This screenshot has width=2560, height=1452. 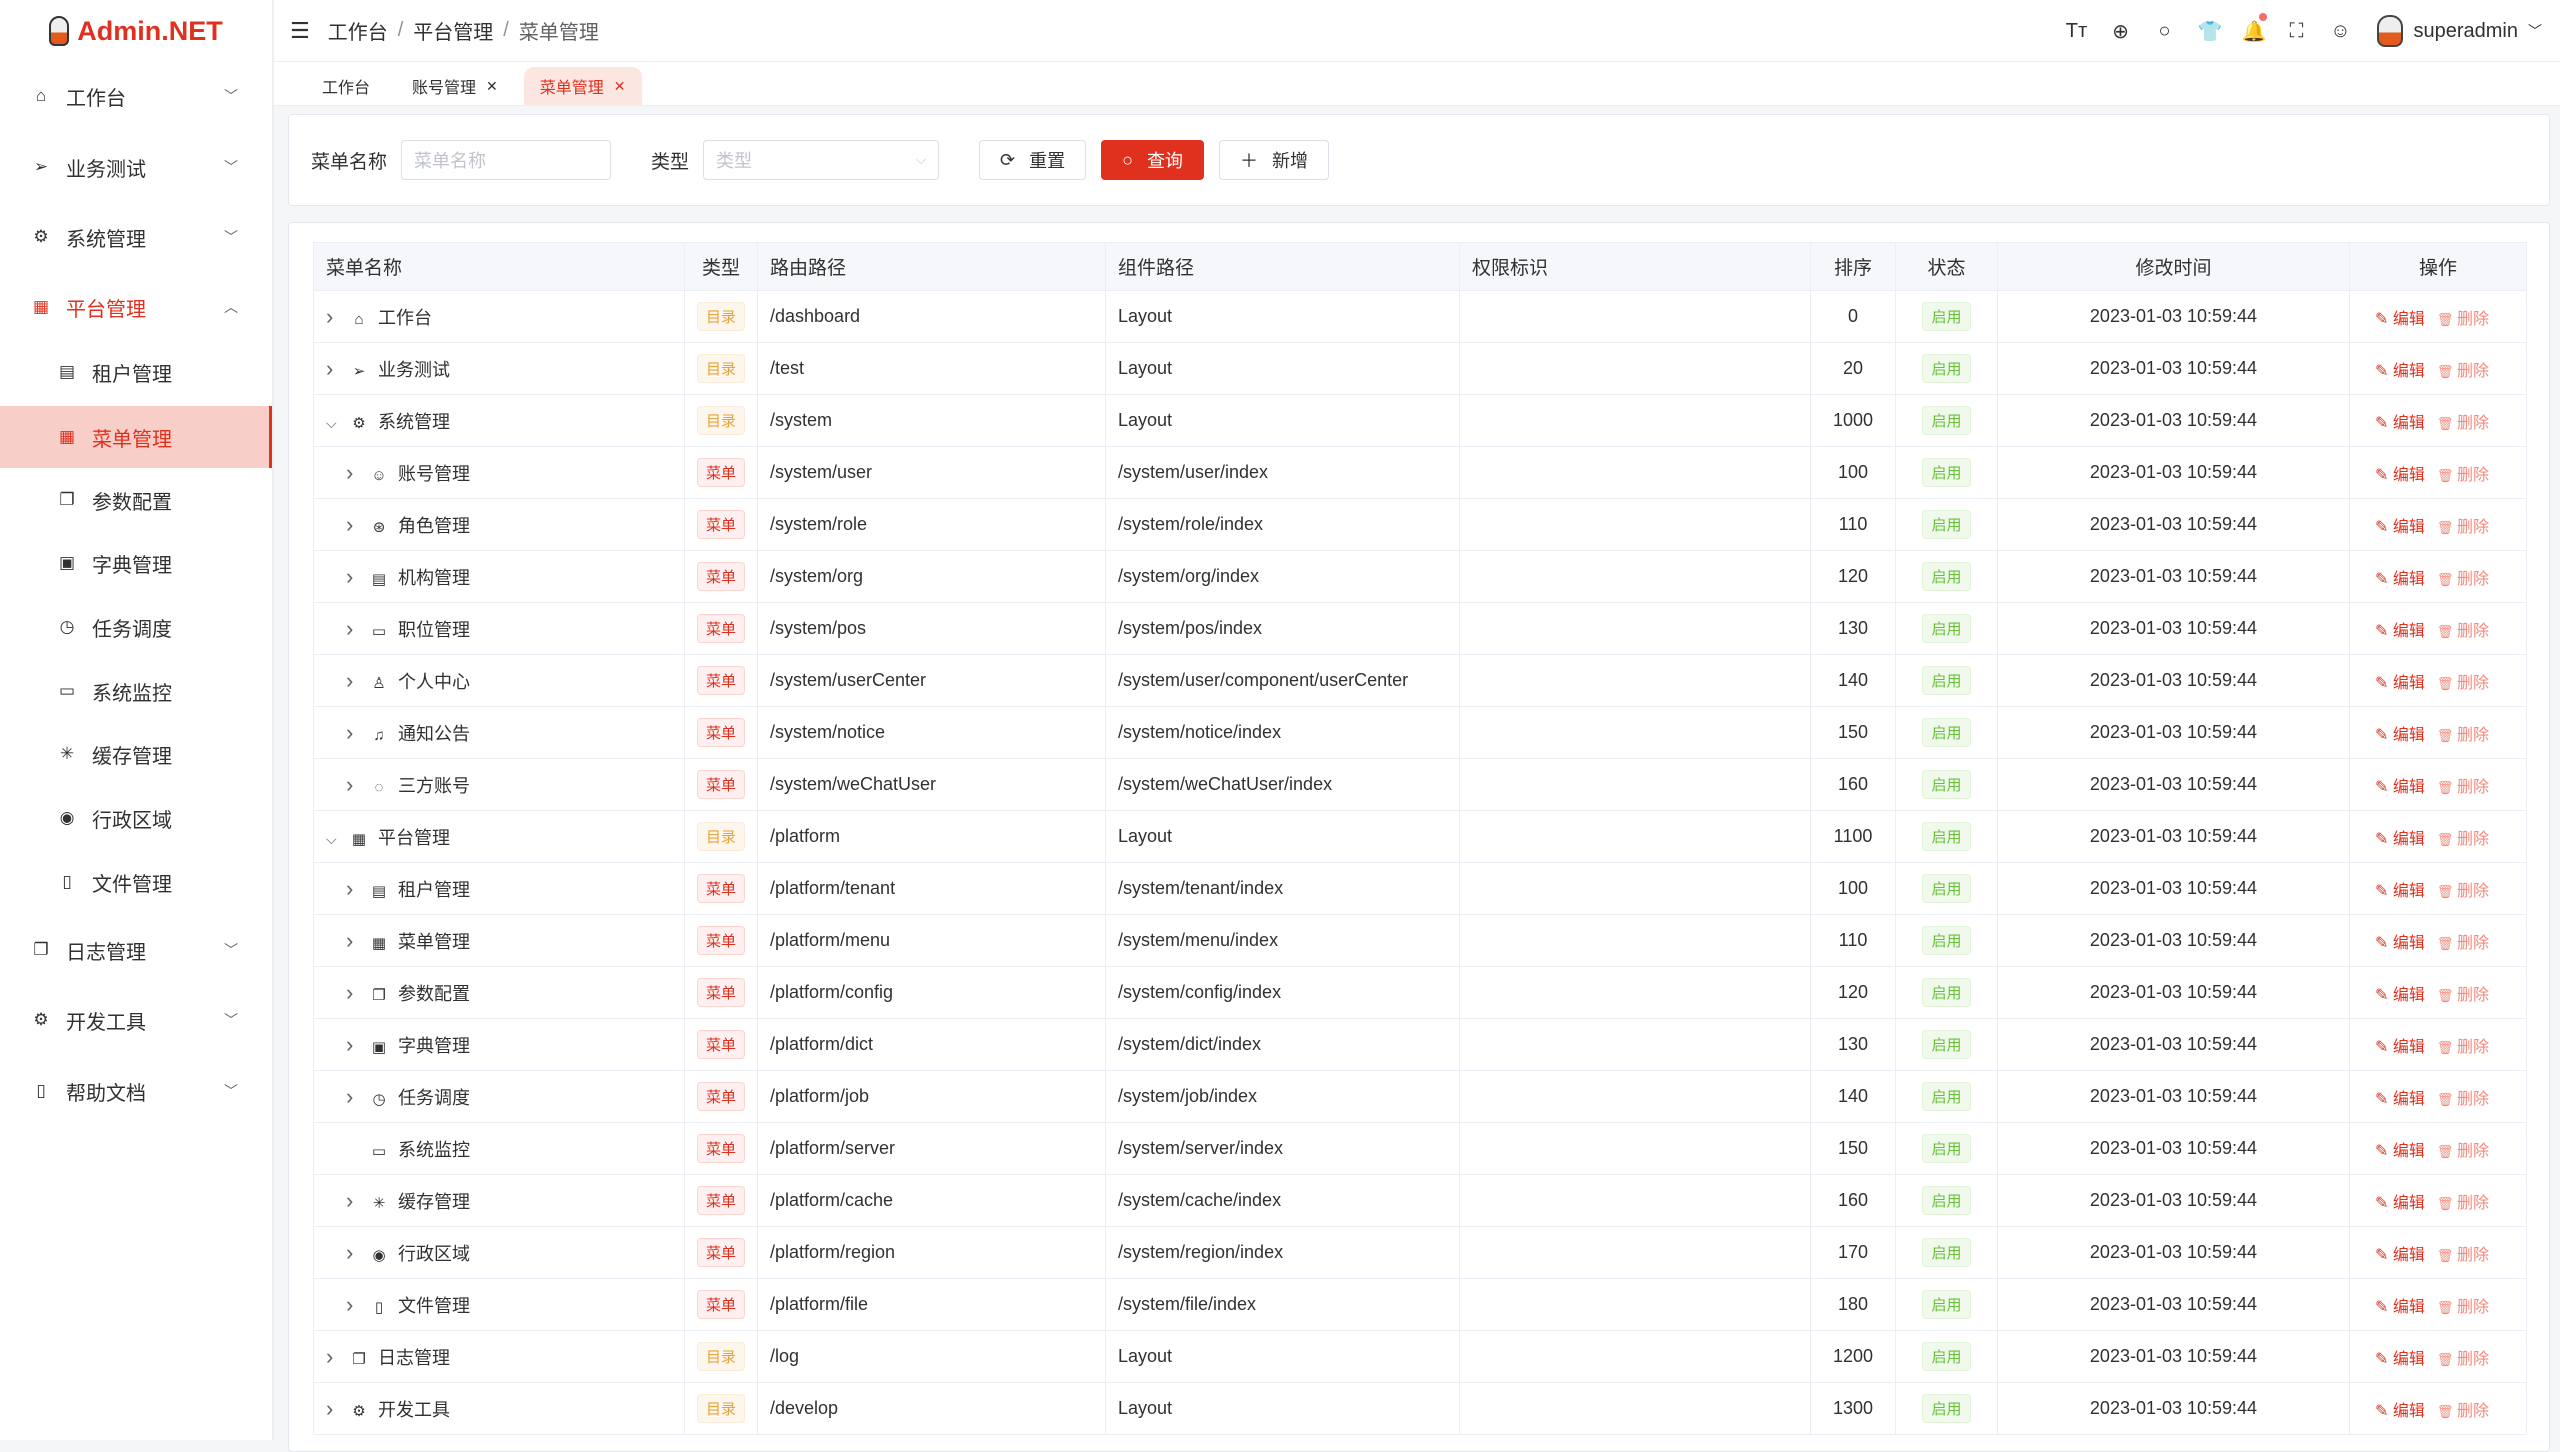 I want to click on chevron-down-icon: ⌵, so click(x=331, y=422).